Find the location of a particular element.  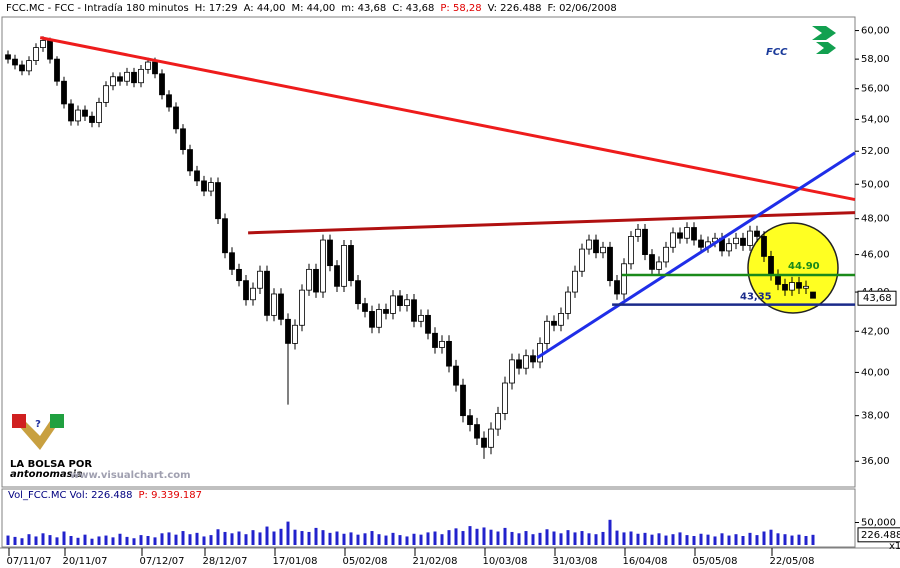

trendline is located at coordinates (552, 223).